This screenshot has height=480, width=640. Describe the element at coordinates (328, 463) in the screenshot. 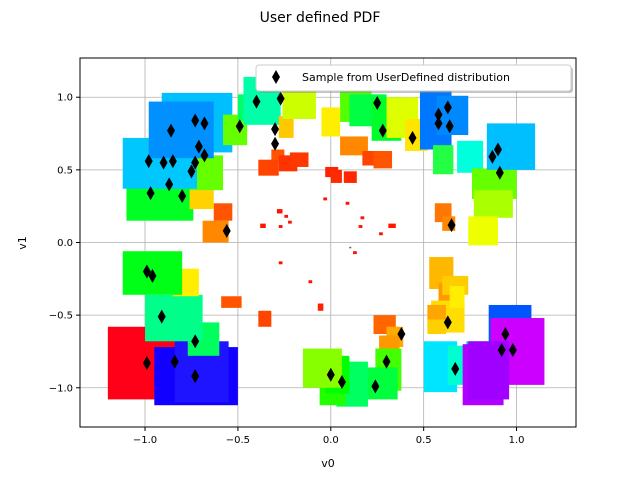

I see `x-axis-label: v0` at that location.